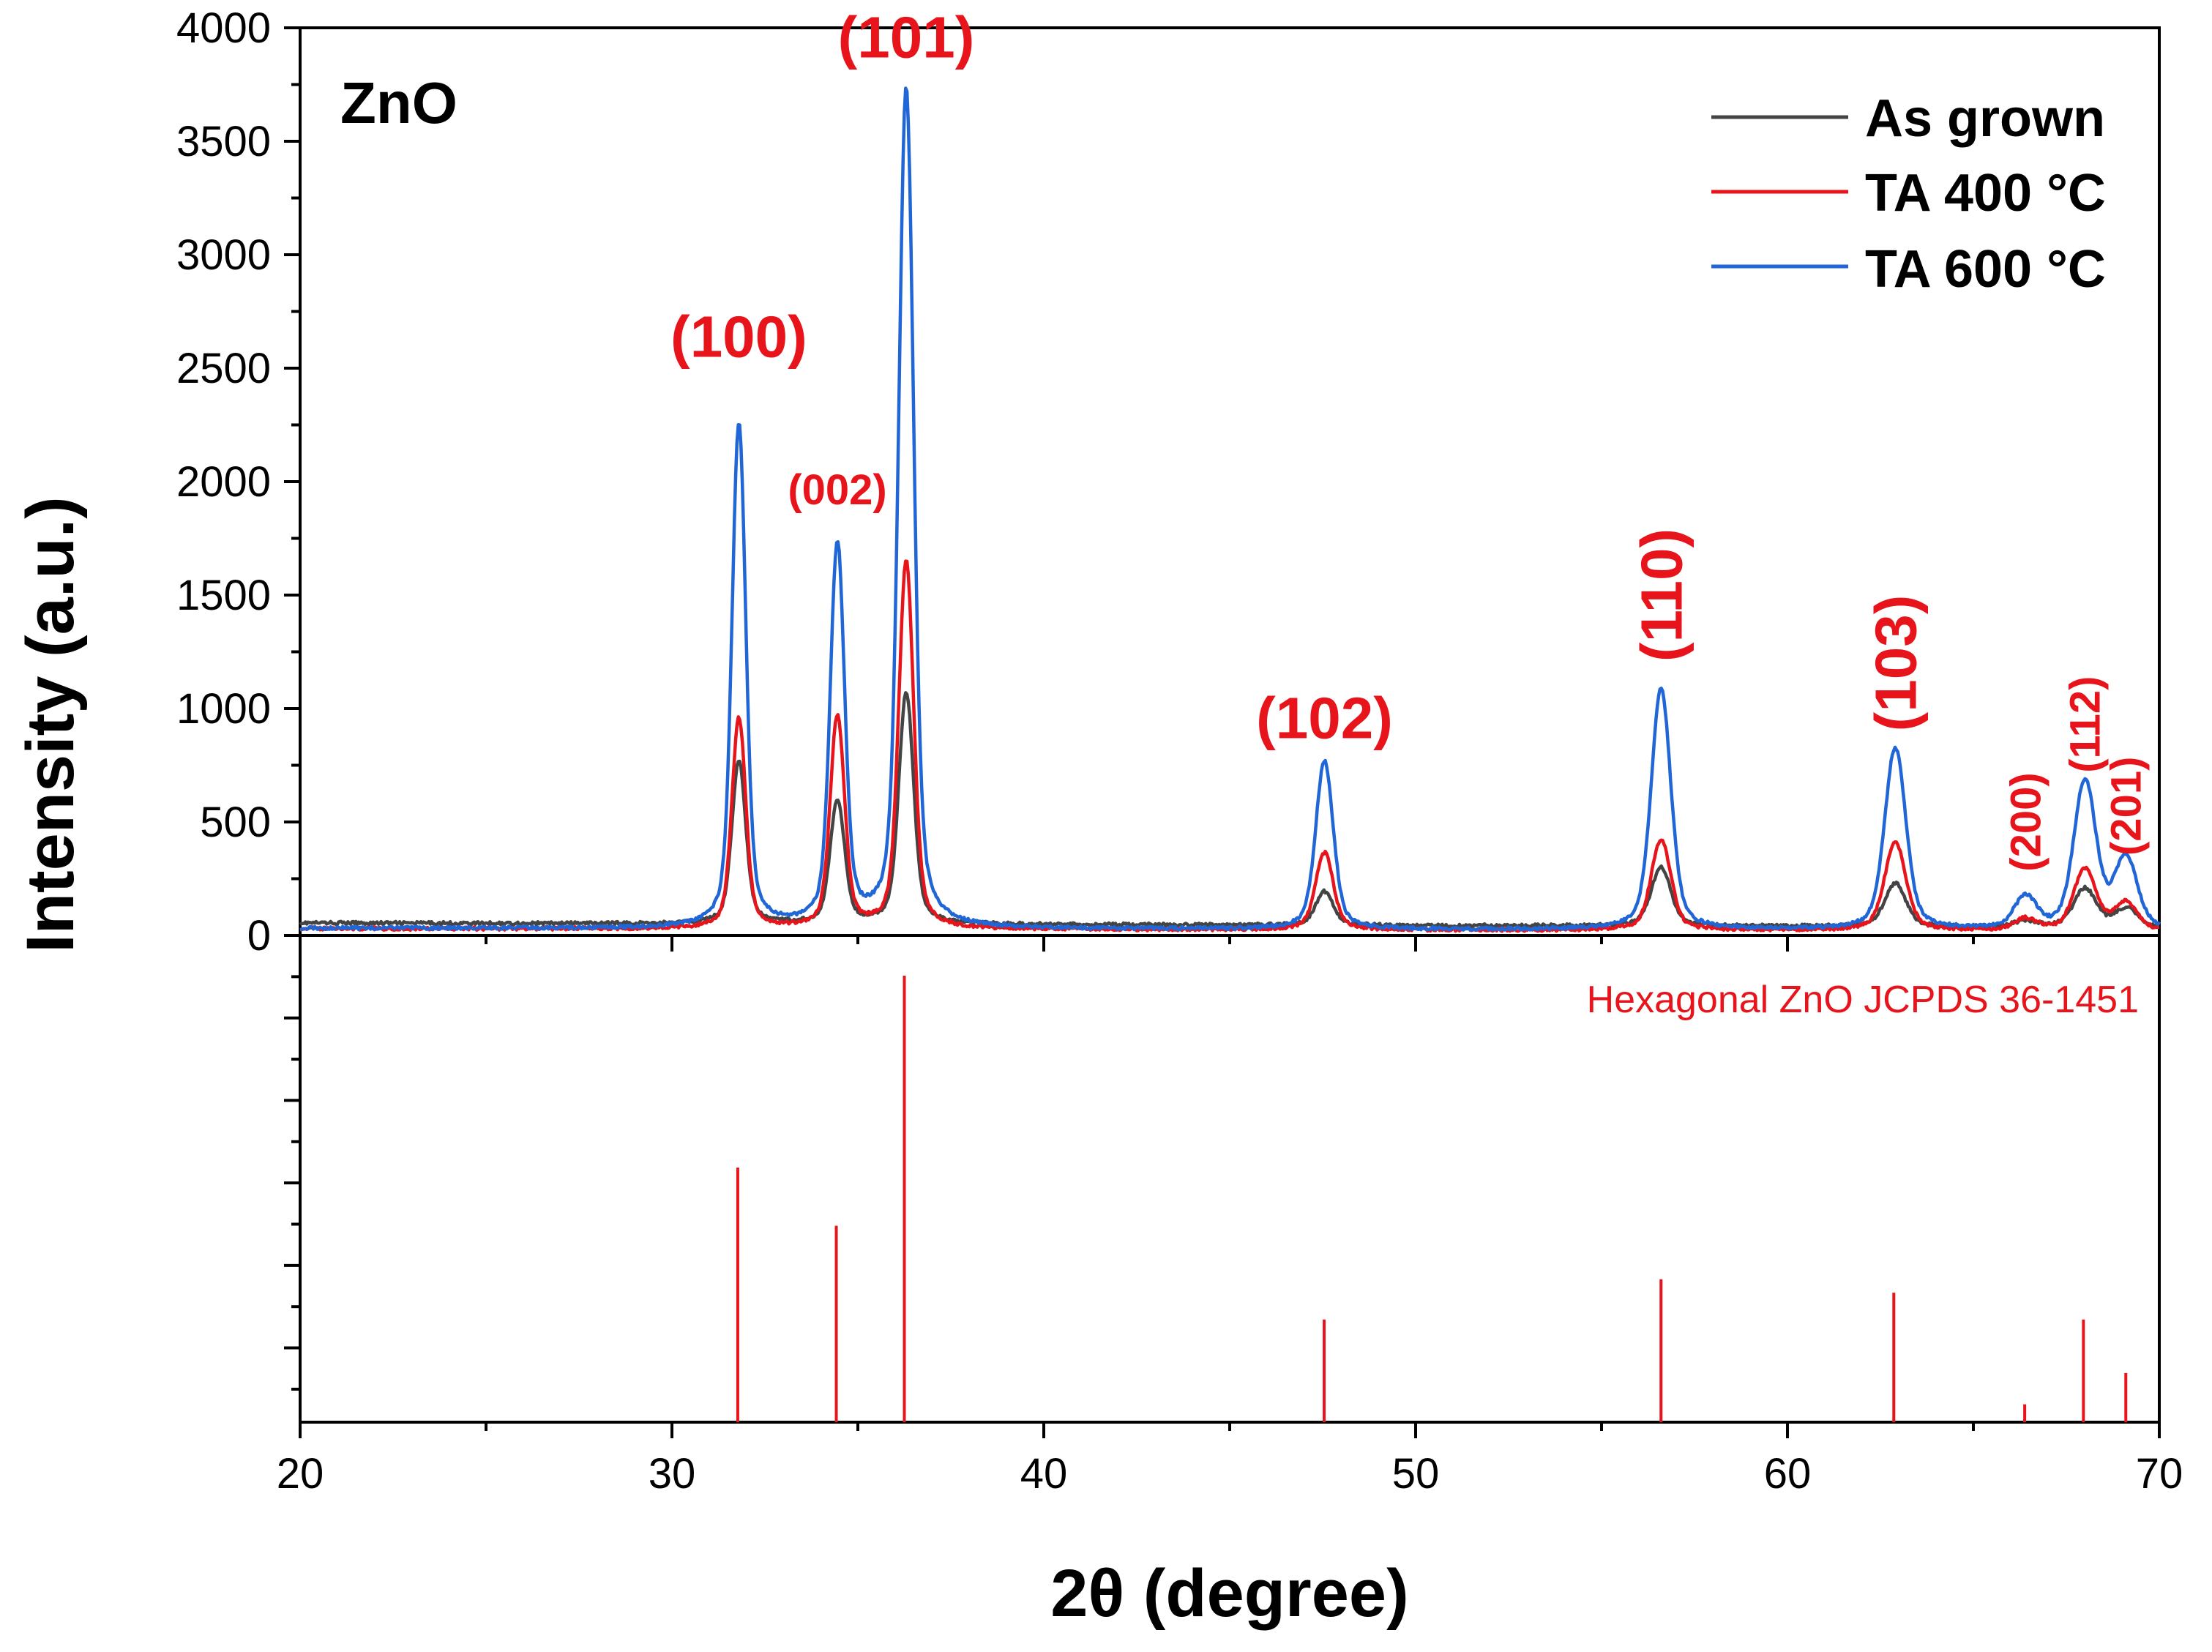  I want to click on legend: As grown TA 400 °C TA 600 °C, so click(1909, 194).